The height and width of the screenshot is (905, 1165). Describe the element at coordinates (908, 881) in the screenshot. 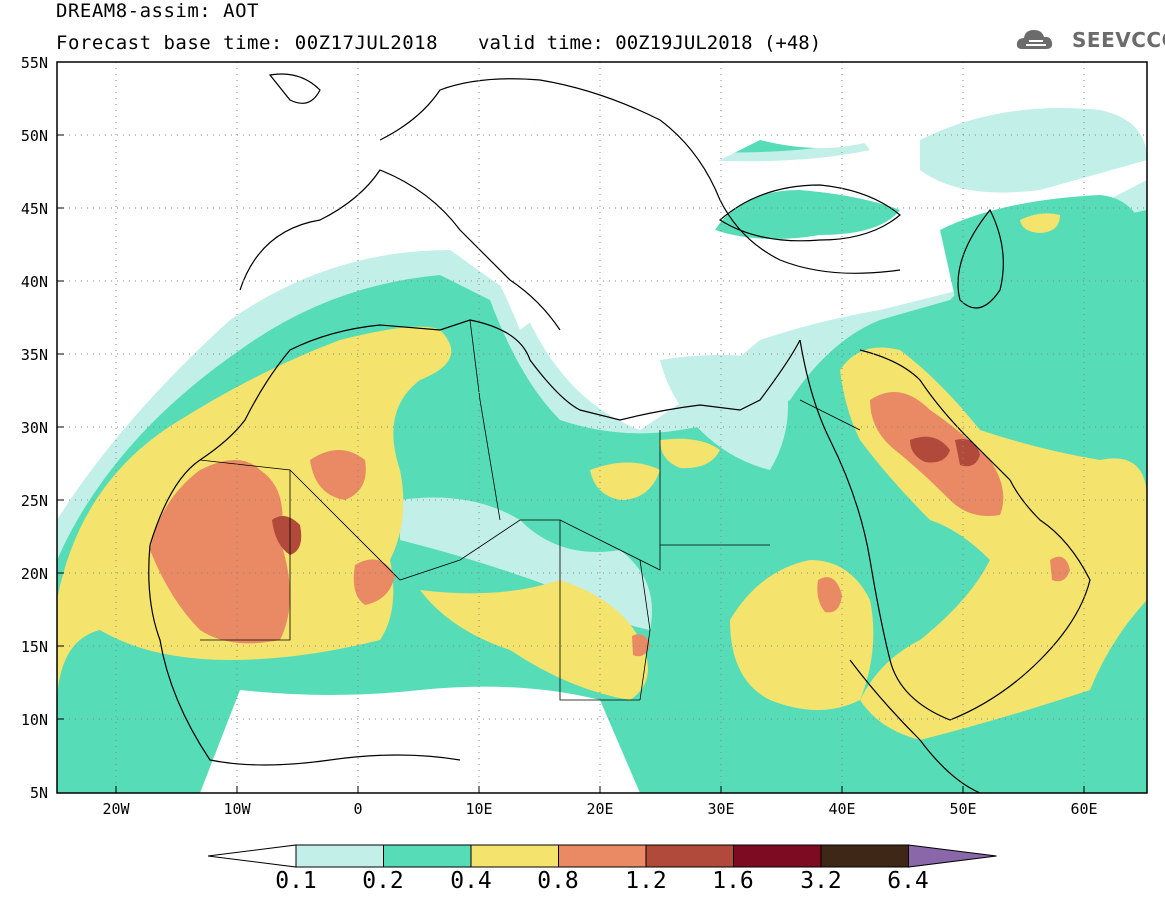

I see `colorbar-label: 6.4` at that location.